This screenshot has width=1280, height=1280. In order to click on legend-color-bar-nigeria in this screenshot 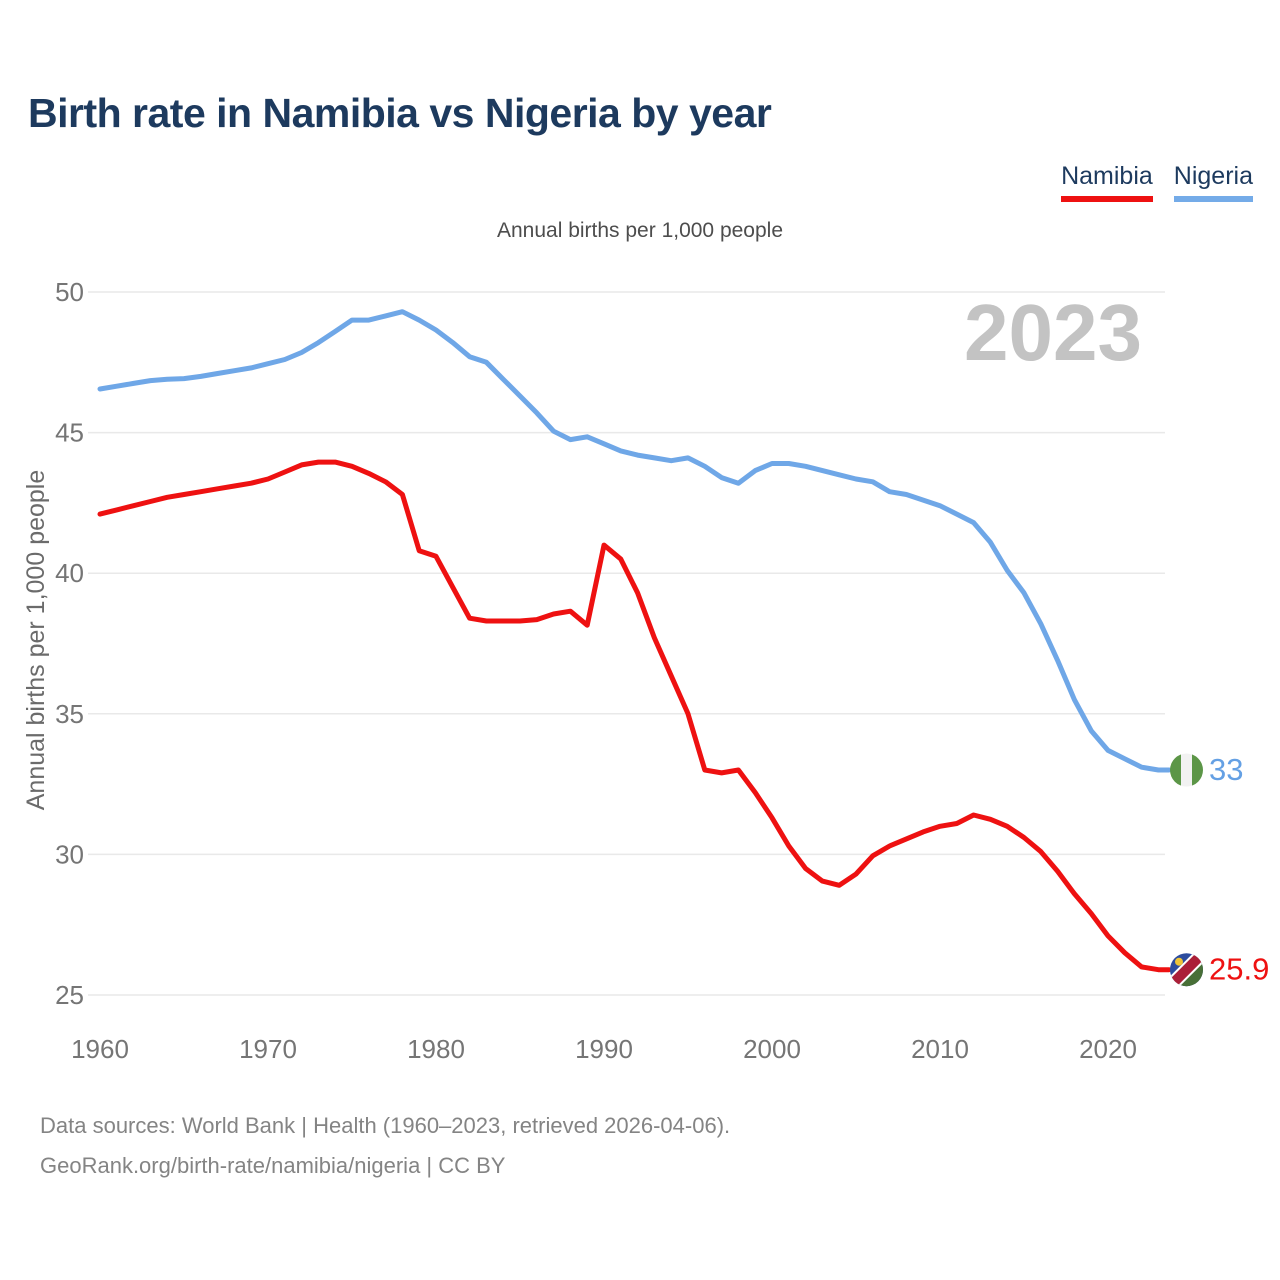, I will do `click(1213, 199)`.